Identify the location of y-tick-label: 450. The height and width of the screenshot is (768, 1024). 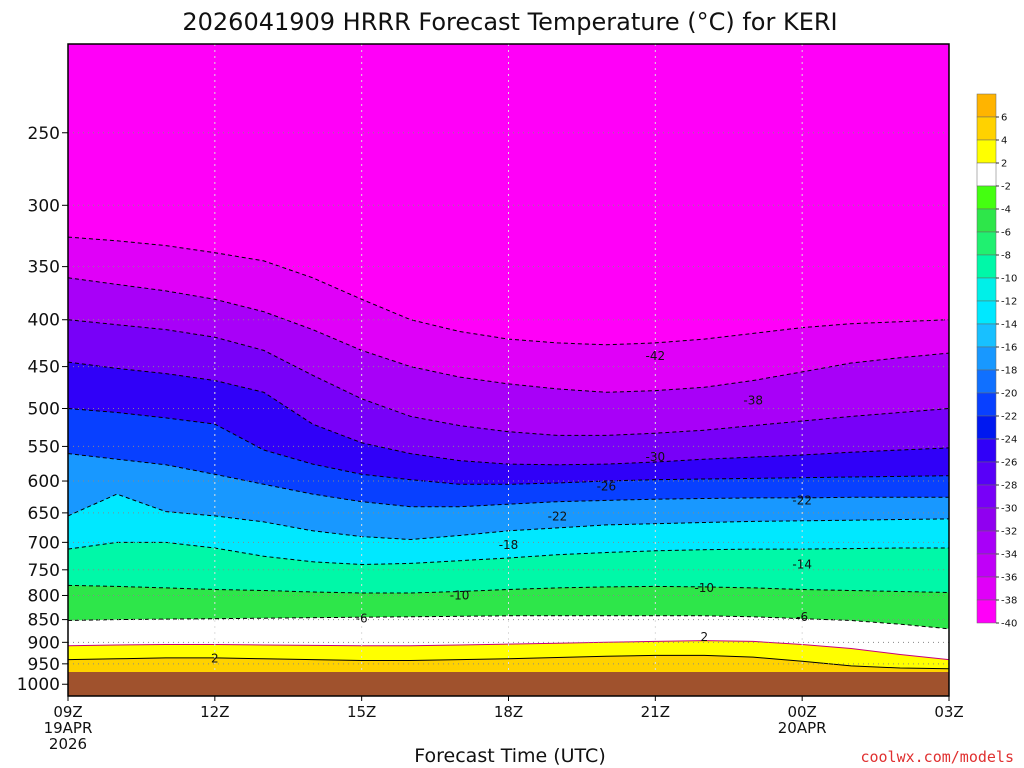
(44, 368).